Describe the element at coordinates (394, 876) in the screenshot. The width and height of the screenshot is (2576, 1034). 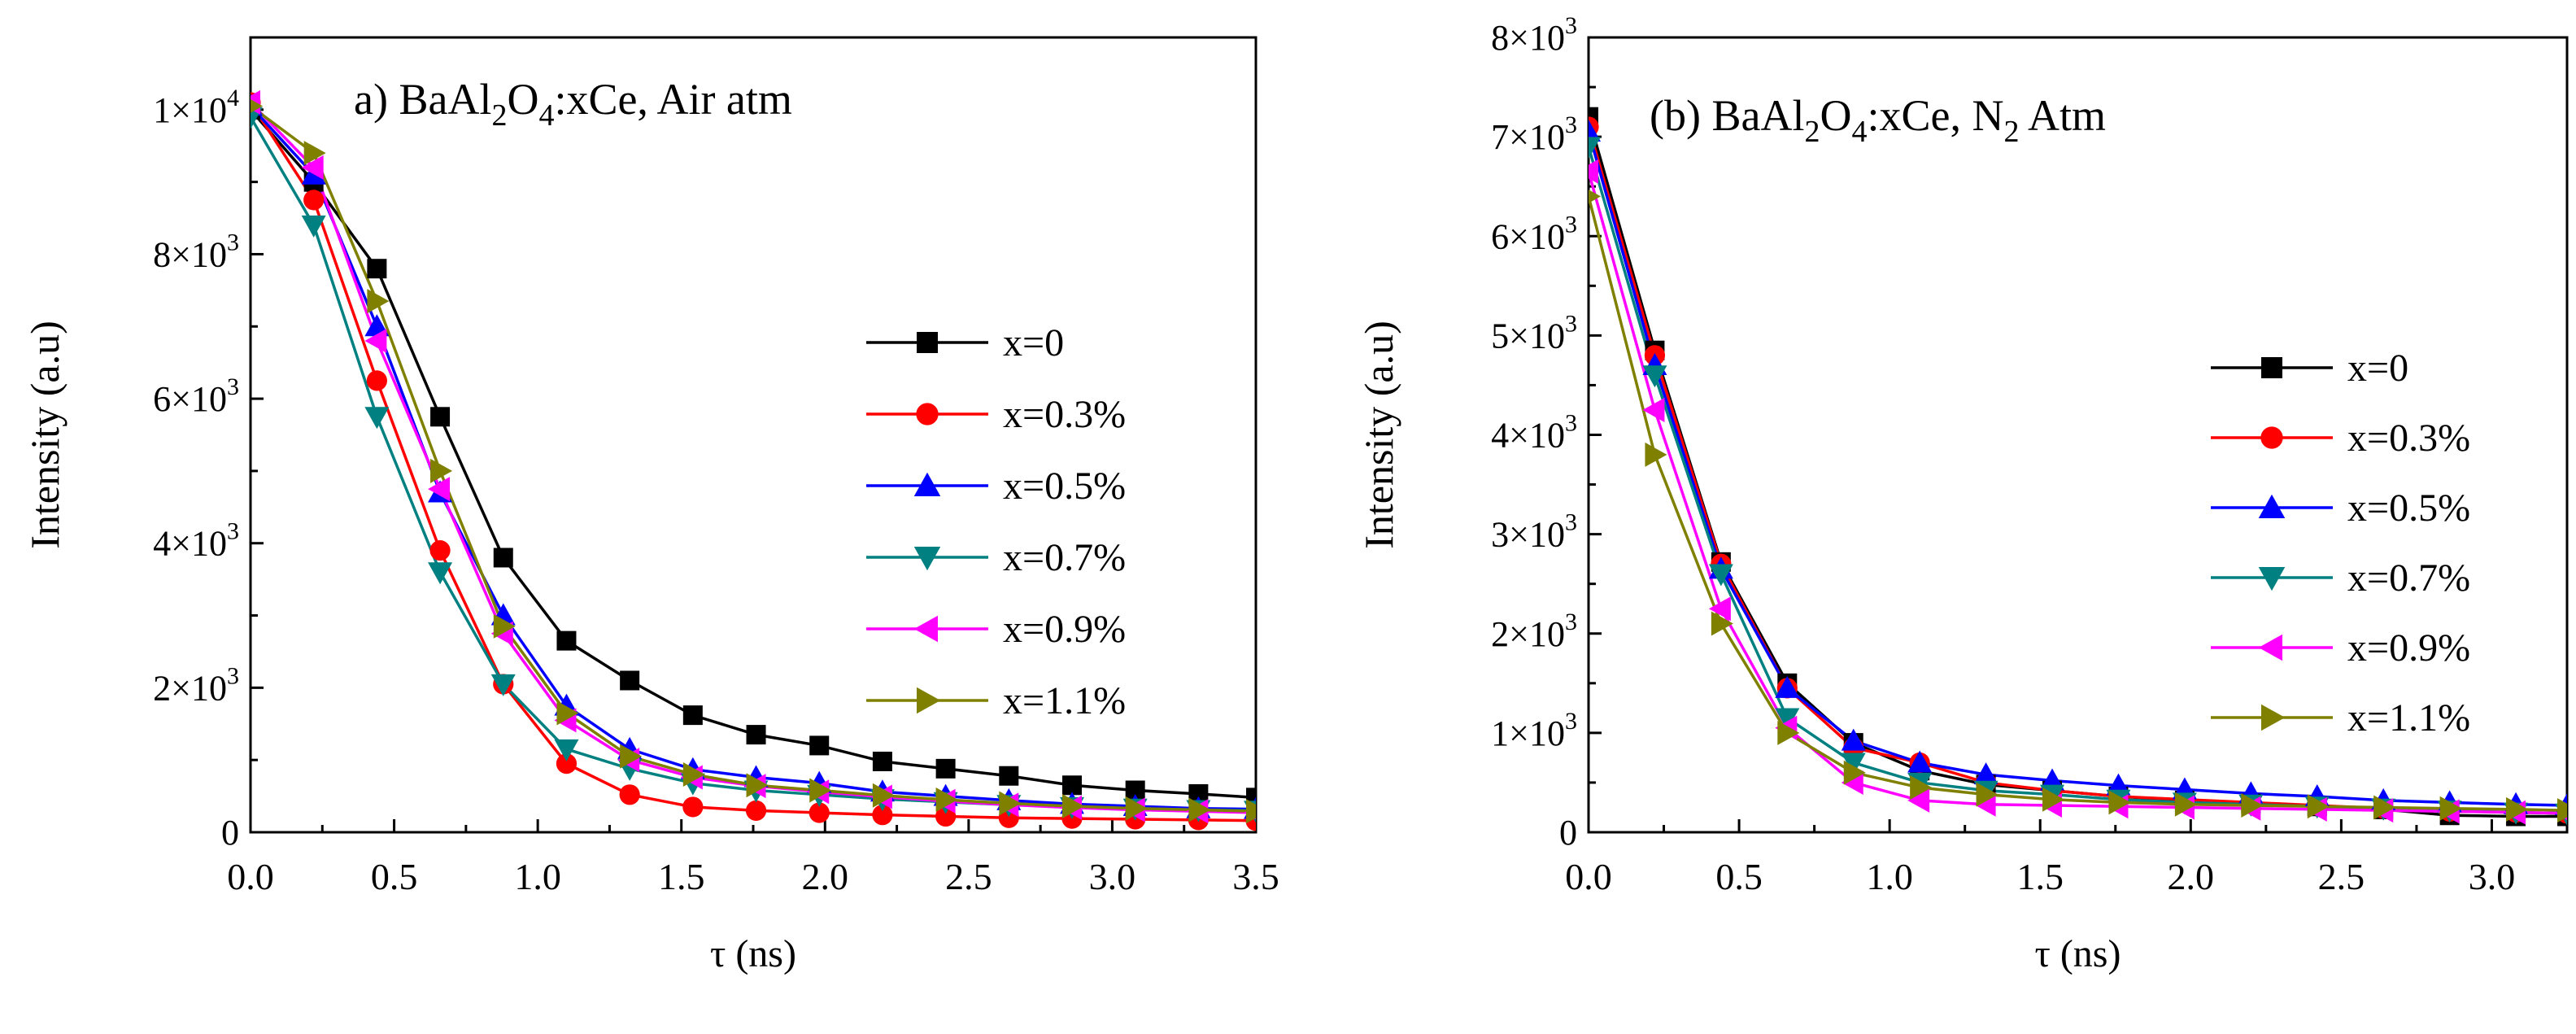
I see `x-tick-label: 0.5` at that location.